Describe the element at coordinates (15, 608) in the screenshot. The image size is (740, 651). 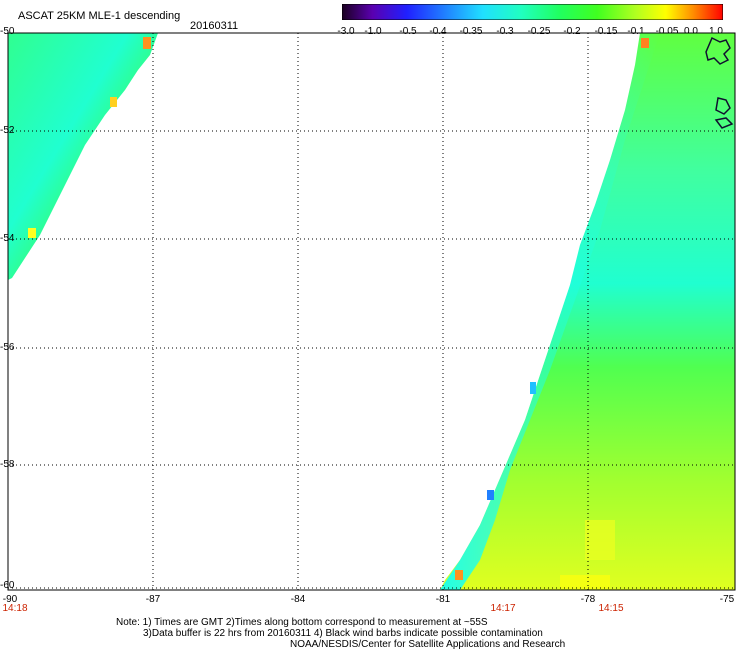
I see `time-label: 14:18` at that location.